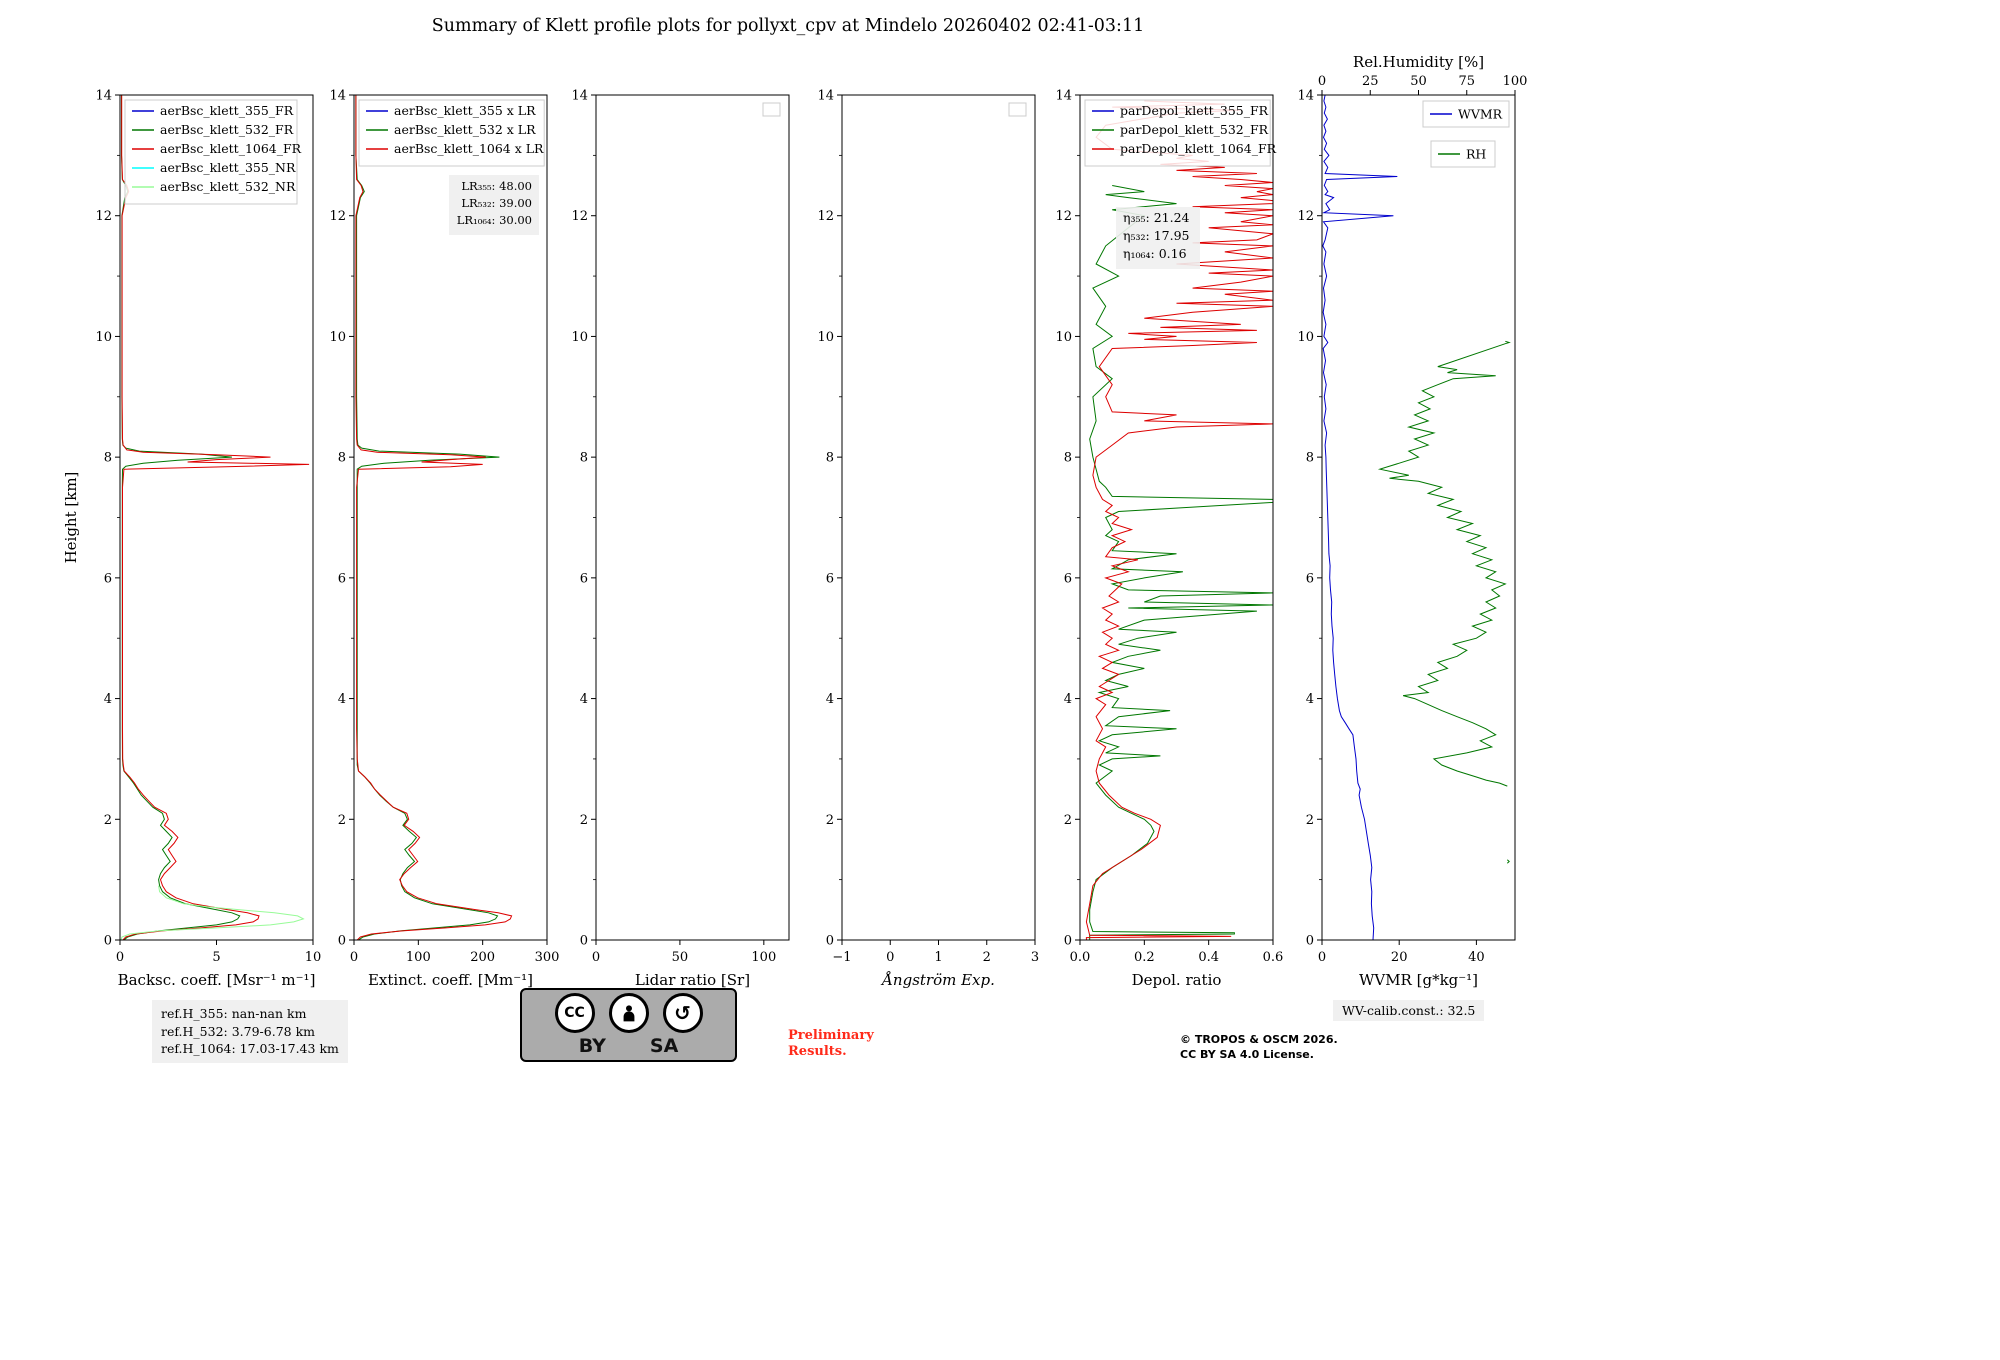 The width and height of the screenshot is (2000, 1360). Describe the element at coordinates (1155, 253) in the screenshot. I see `svg-text: η₁₀₆₄: 0.16` at that location.